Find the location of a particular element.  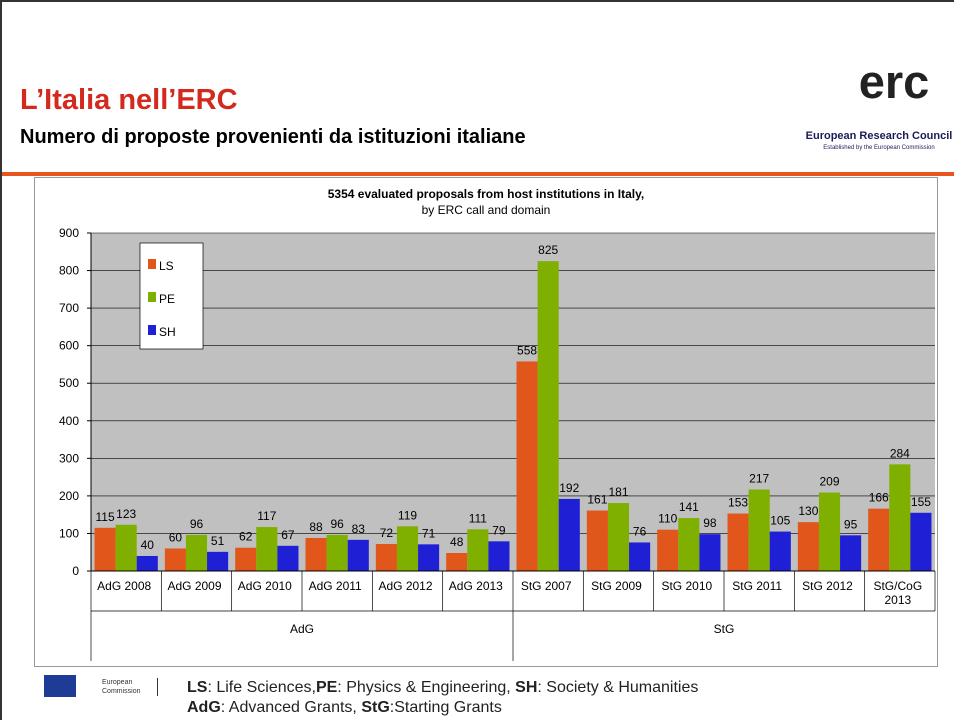

y-tick-label: 600 is located at coordinates (69, 346).